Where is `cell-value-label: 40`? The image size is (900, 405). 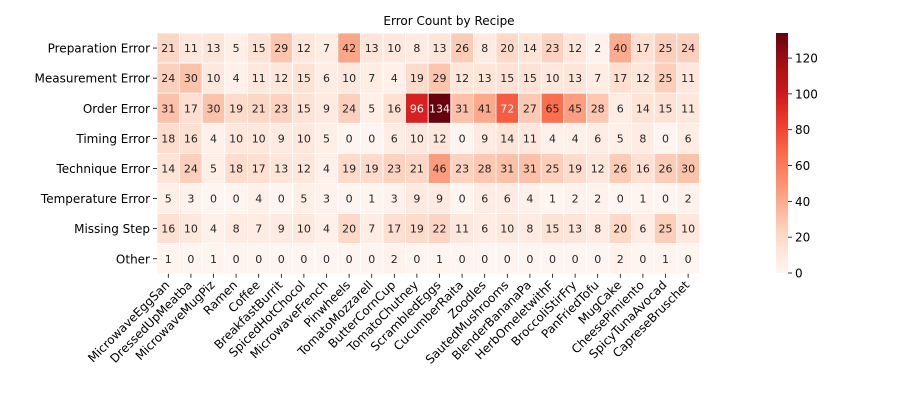 cell-value-label: 40 is located at coordinates (620, 48).